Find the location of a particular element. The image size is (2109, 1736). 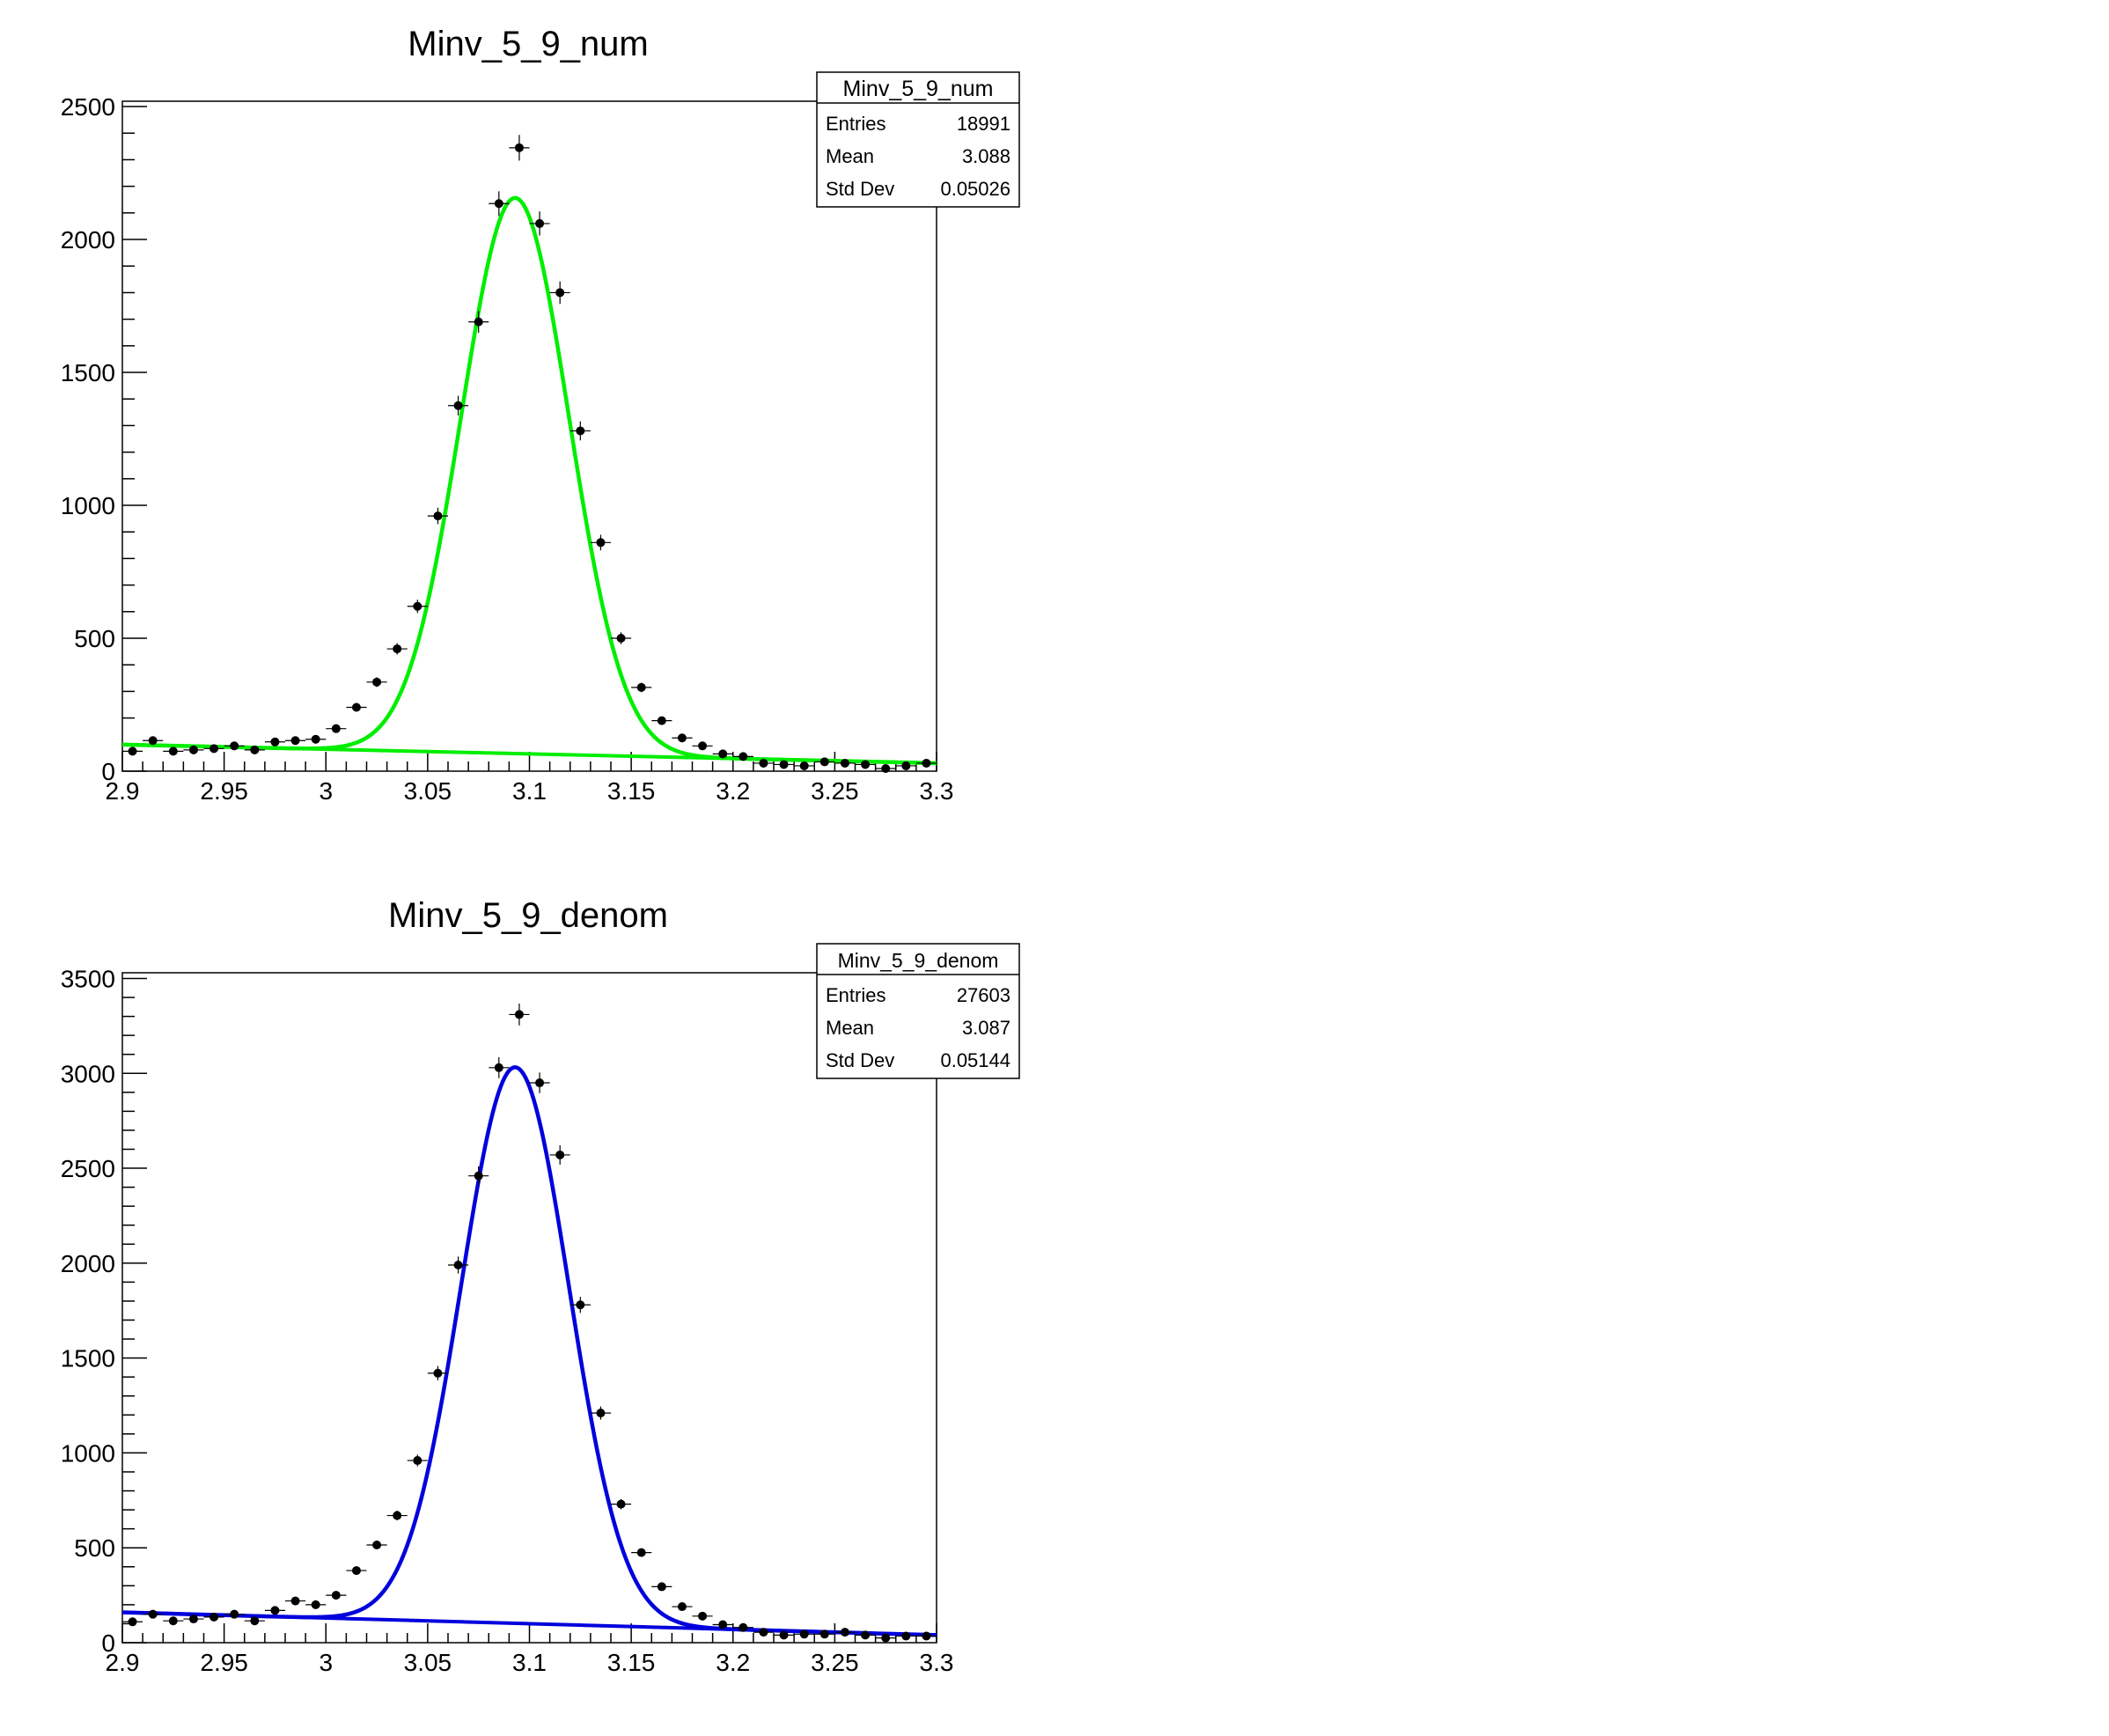

x-tick-label: 3.05 is located at coordinates (428, 791).